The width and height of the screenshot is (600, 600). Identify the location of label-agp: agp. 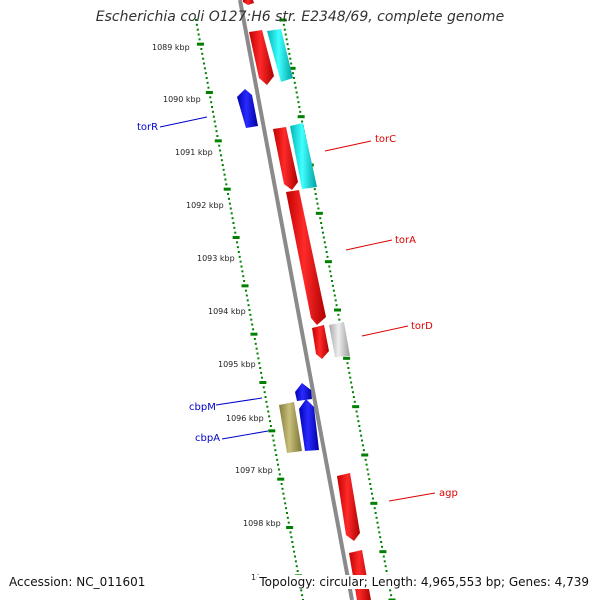
(448, 493).